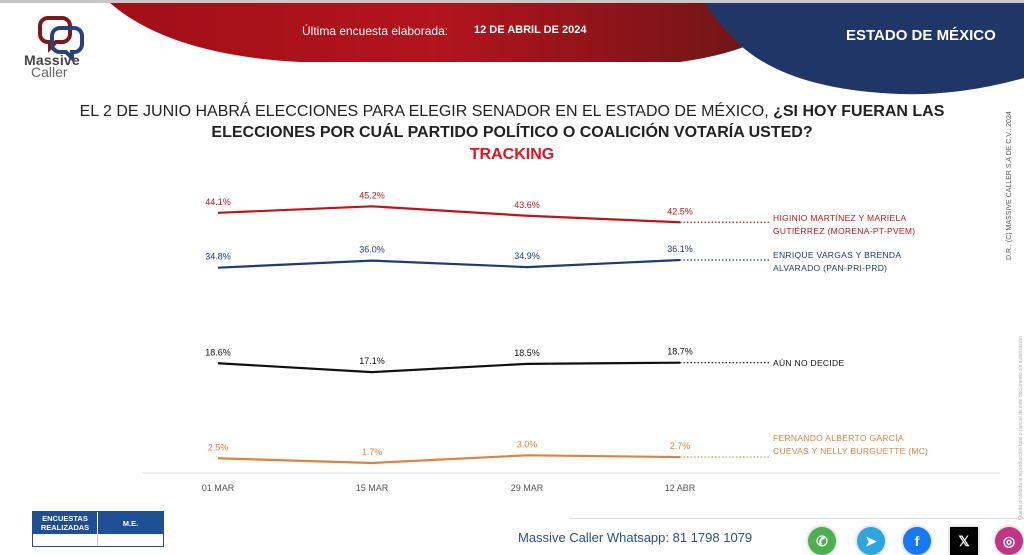  Describe the element at coordinates (218, 257) in the screenshot. I see `data-label: 34.8%` at that location.